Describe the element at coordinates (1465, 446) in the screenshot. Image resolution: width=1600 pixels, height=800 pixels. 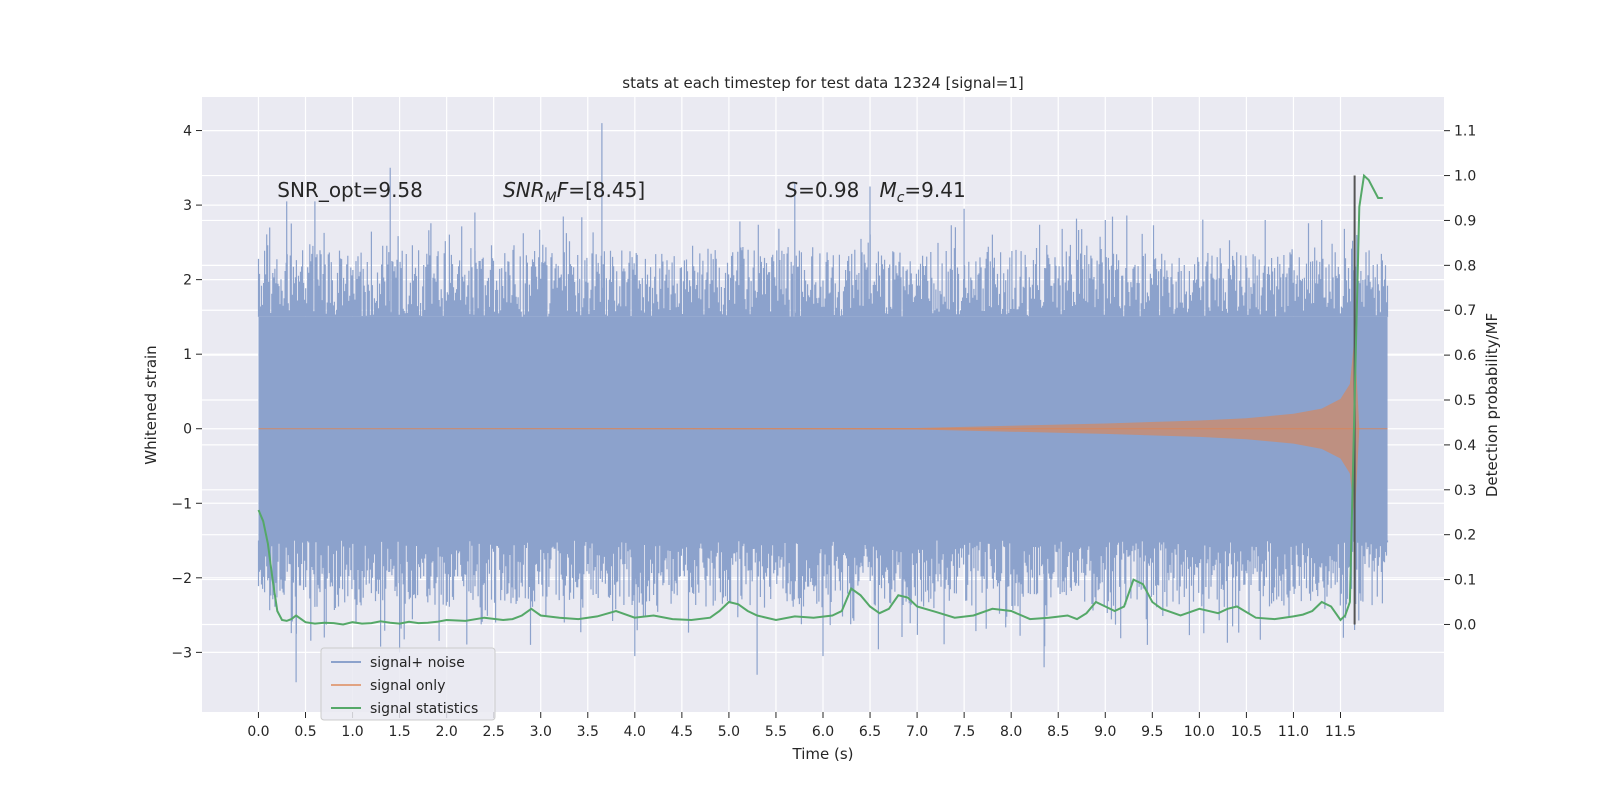
I see `y-right-tick-label: 0.4` at that location.